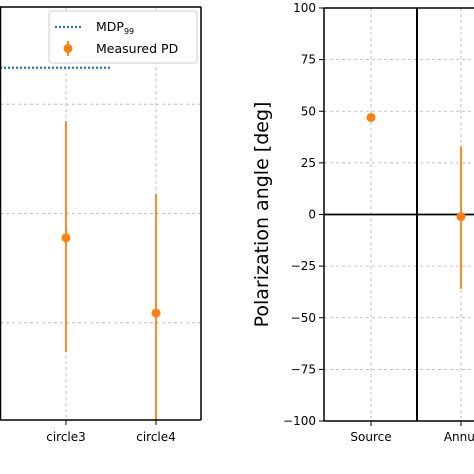 Image resolution: width=474 pixels, height=474 pixels. I want to click on right-ytick-label-0: −100, so click(299, 421).